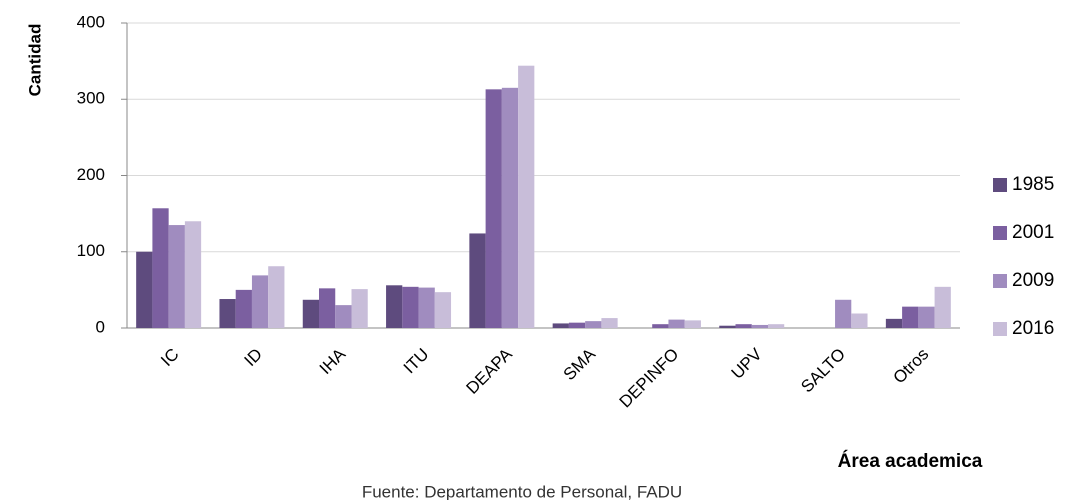 This screenshot has width=1071, height=500. Describe the element at coordinates (169, 357) in the screenshot. I see `x-tick-label: IC` at that location.